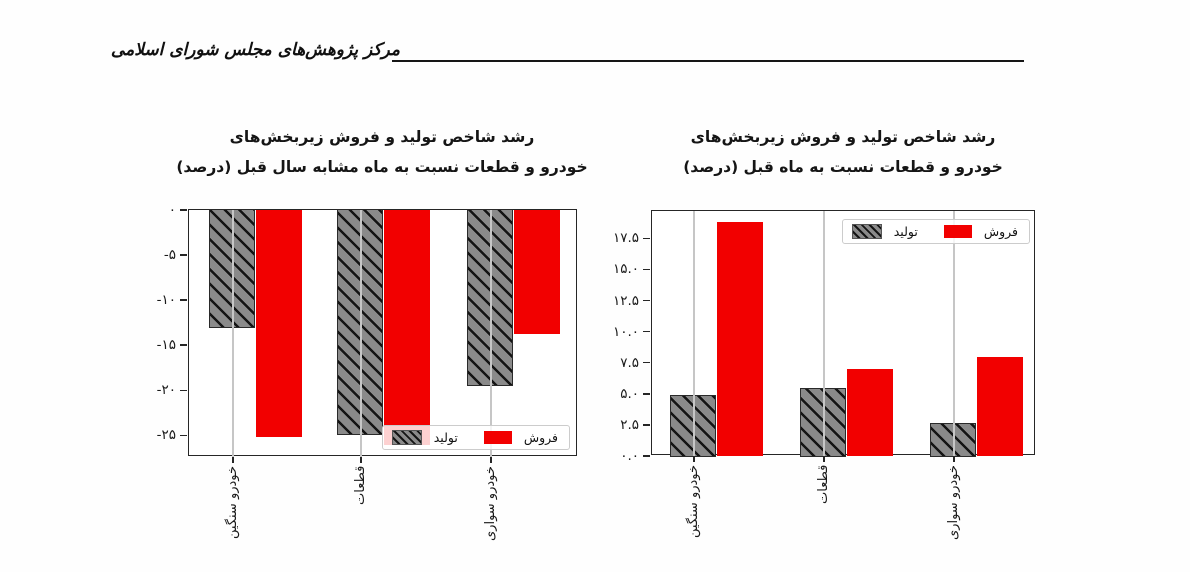 Image resolution: width=1190 pixels, height=572 pixels. Describe the element at coordinates (169, 255) in the screenshot. I see `y-tick-label: -۵` at that location.